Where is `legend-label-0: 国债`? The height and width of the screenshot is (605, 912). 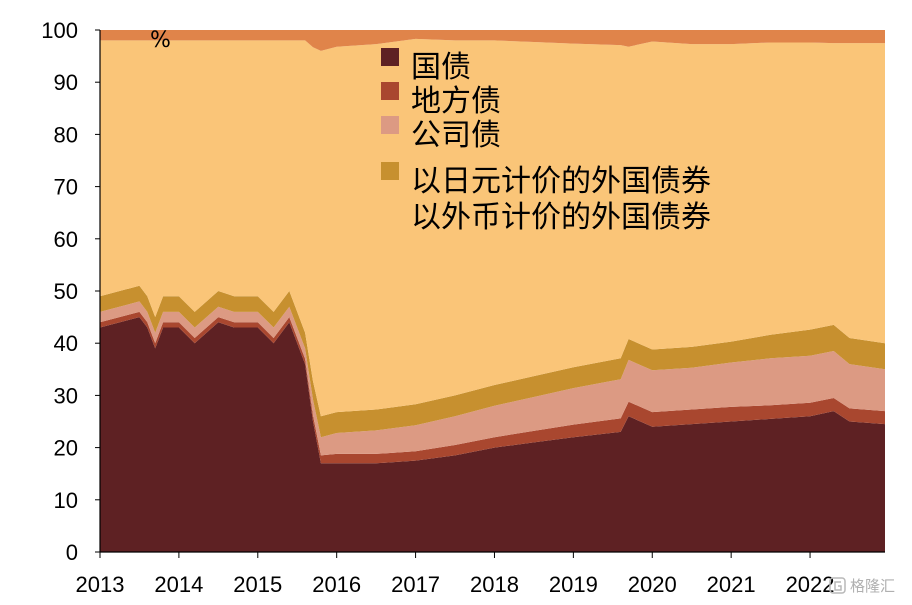
legend-label-0: 国债 is located at coordinates (441, 67).